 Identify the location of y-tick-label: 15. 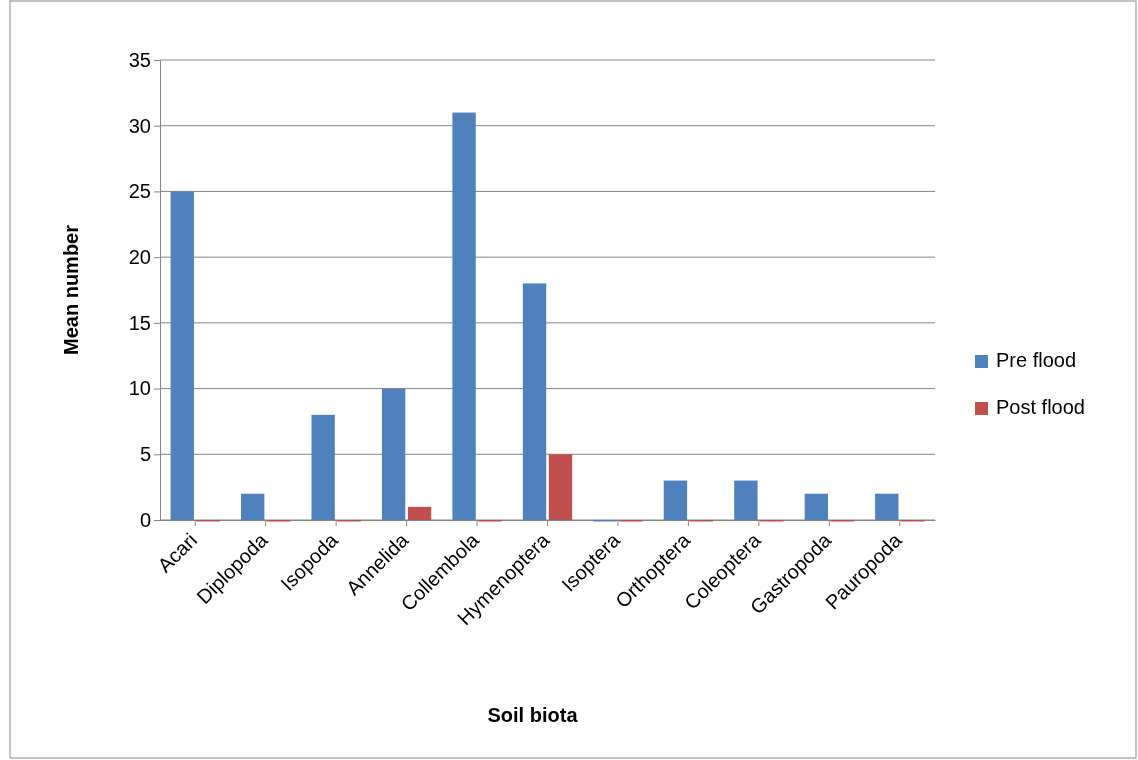
(139, 322).